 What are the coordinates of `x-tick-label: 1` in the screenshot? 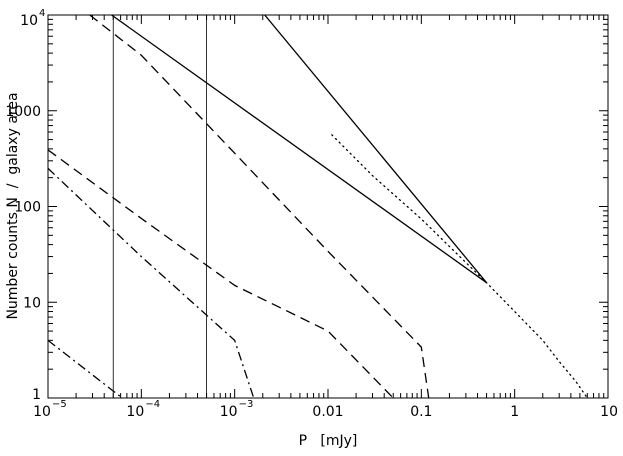 It's located at (514, 412).